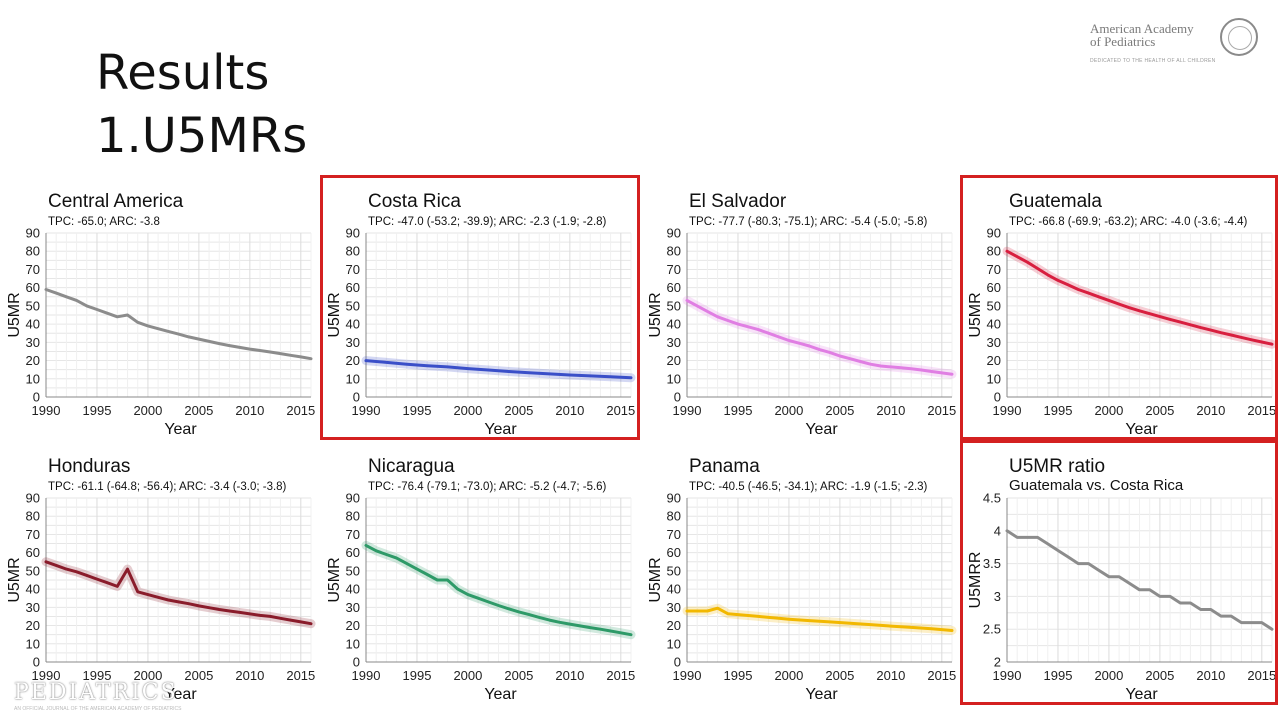 The width and height of the screenshot is (1280, 720). Describe the element at coordinates (674, 378) in the screenshot. I see `y-tick-label: 10` at that location.